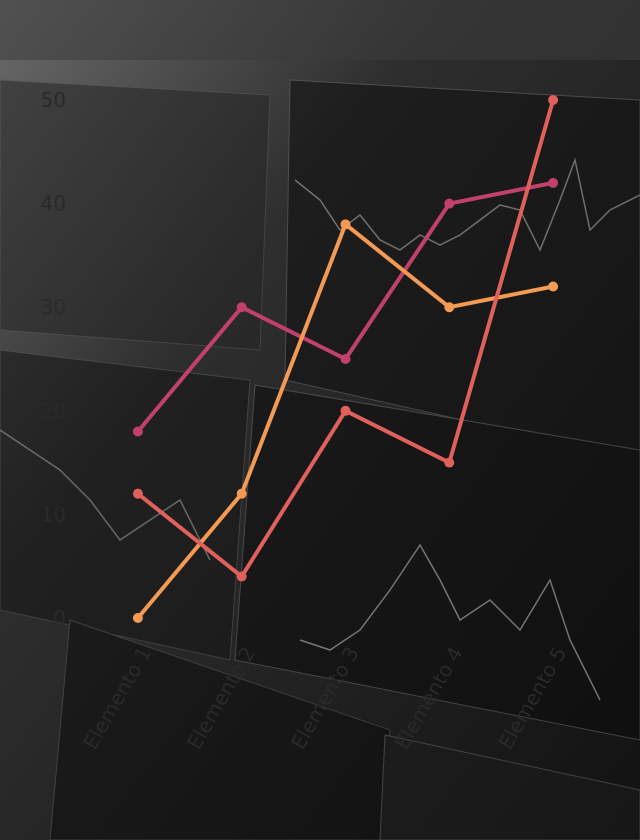 Image resolution: width=640 pixels, height=840 pixels. I want to click on y-tick-label: 50, so click(53, 100).